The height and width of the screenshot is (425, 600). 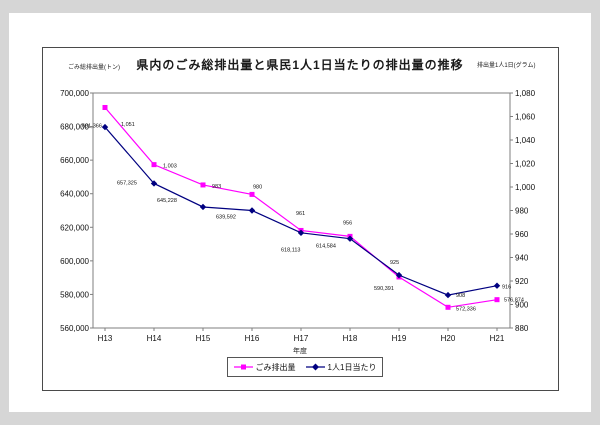 I want to click on x-axis-category-label: H20, so click(x=448, y=338).